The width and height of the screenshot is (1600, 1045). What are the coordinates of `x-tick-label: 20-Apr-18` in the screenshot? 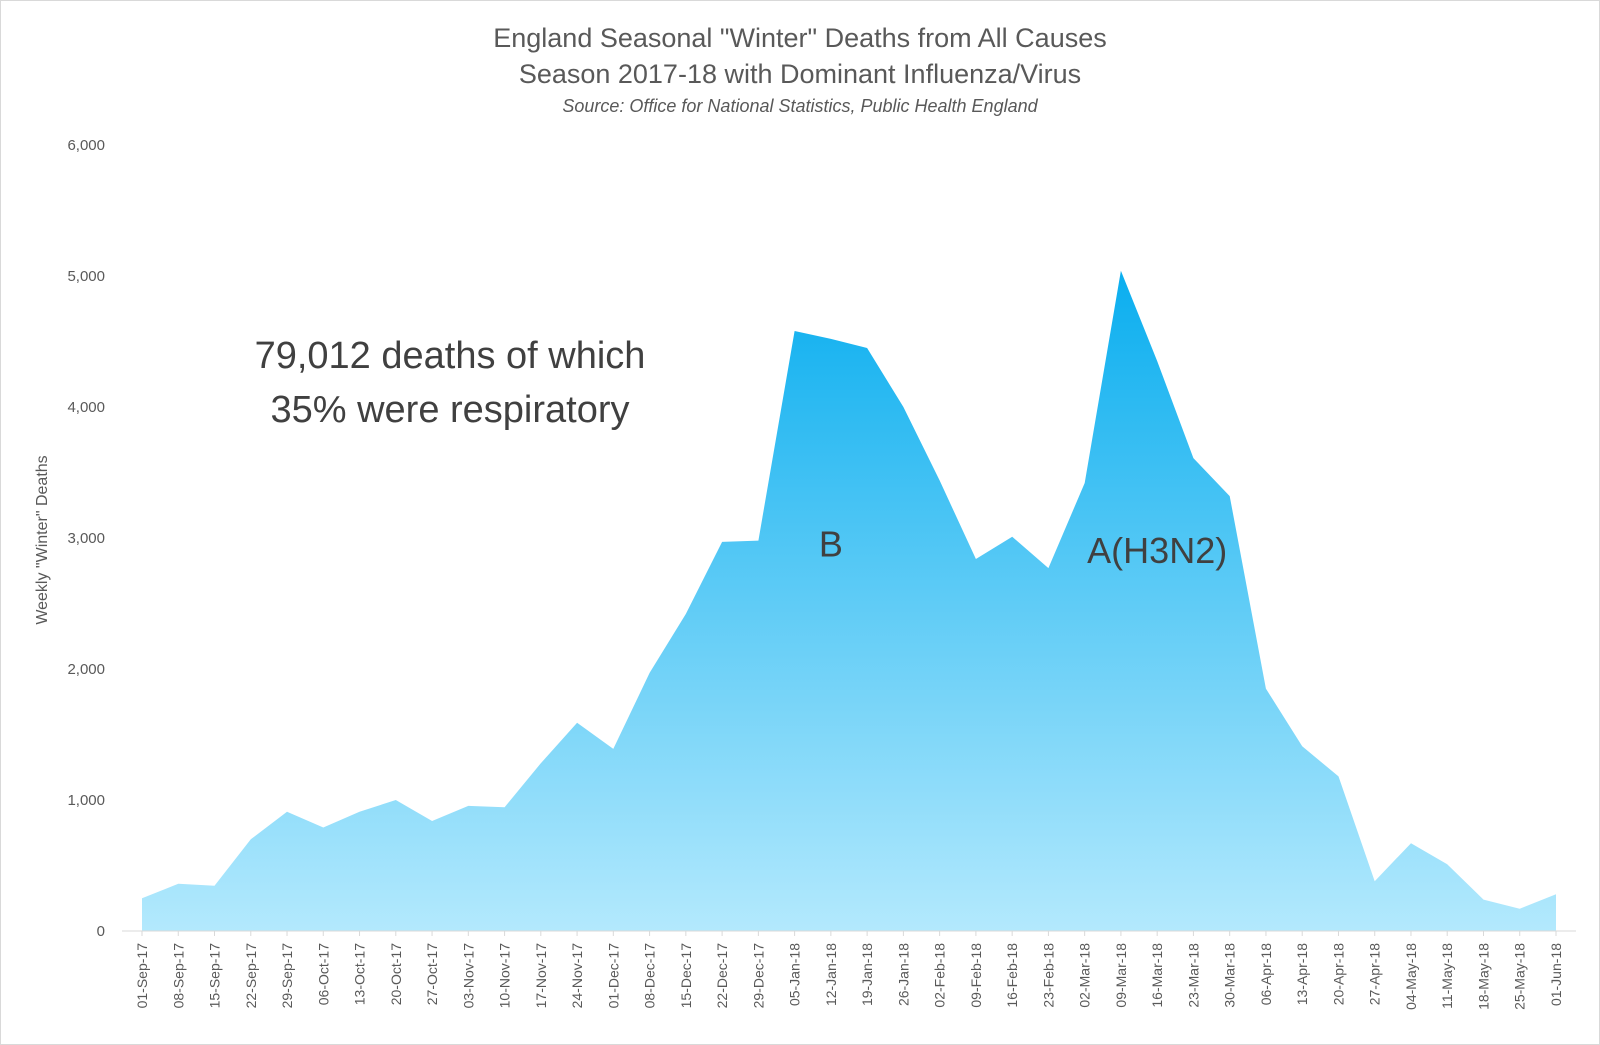 It's located at (1338, 974).